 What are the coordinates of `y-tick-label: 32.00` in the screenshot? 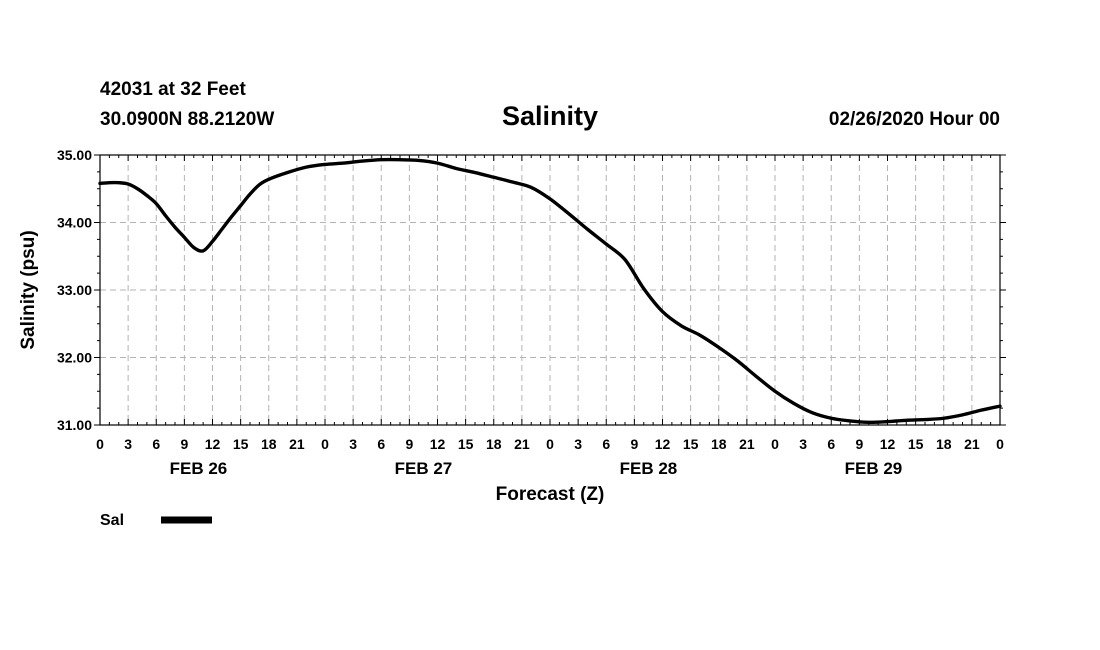 It's located at (74, 358).